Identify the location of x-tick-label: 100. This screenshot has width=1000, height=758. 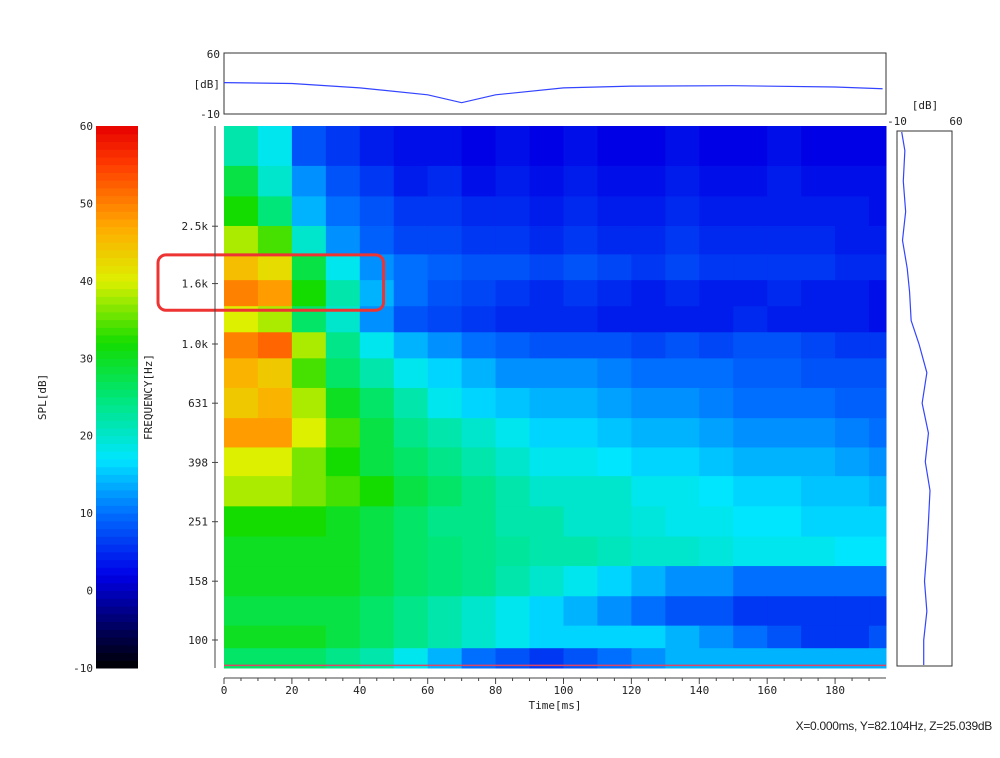
(564, 690).